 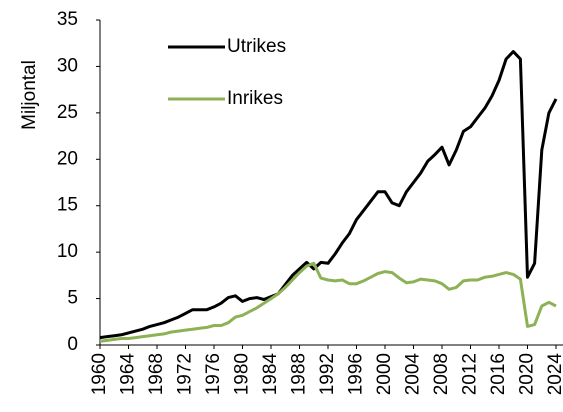 I want to click on legend-label: Utrikes, so click(x=256, y=46).